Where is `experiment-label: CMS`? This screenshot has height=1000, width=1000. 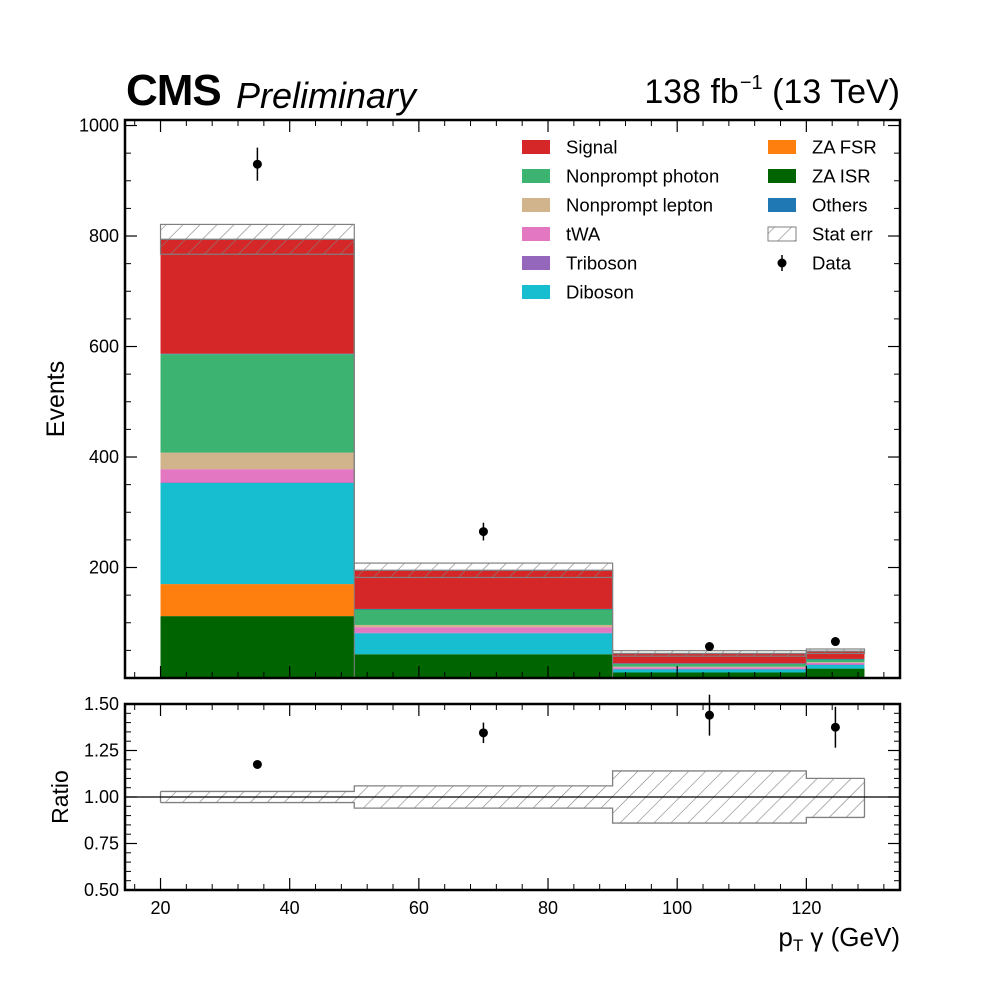
experiment-label: CMS is located at coordinates (174, 90).